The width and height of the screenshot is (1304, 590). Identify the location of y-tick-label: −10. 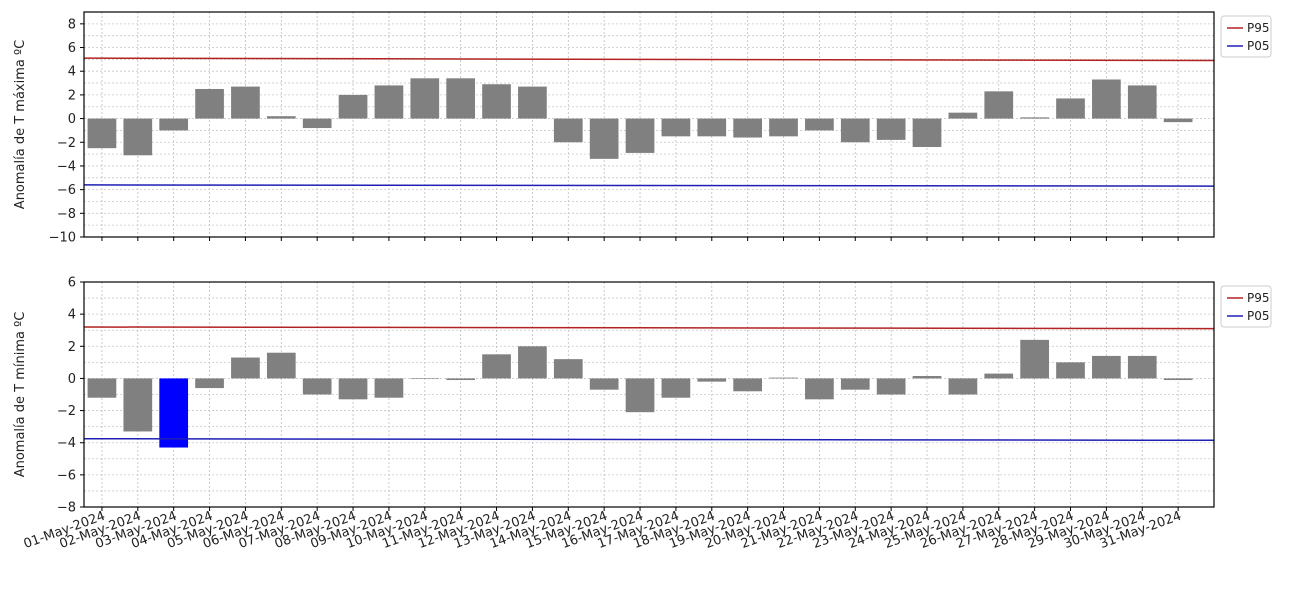
(62, 238).